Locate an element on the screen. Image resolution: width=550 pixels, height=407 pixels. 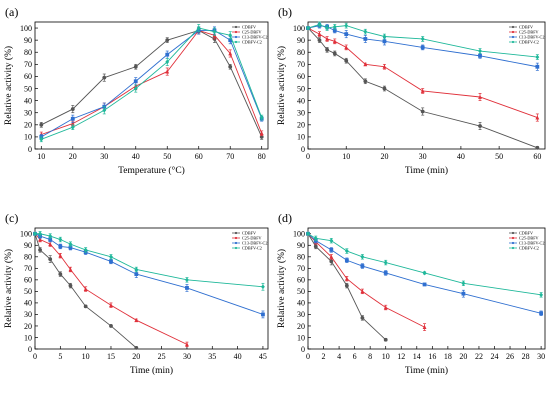
x-tick-label: 16 is located at coordinates (432, 356).